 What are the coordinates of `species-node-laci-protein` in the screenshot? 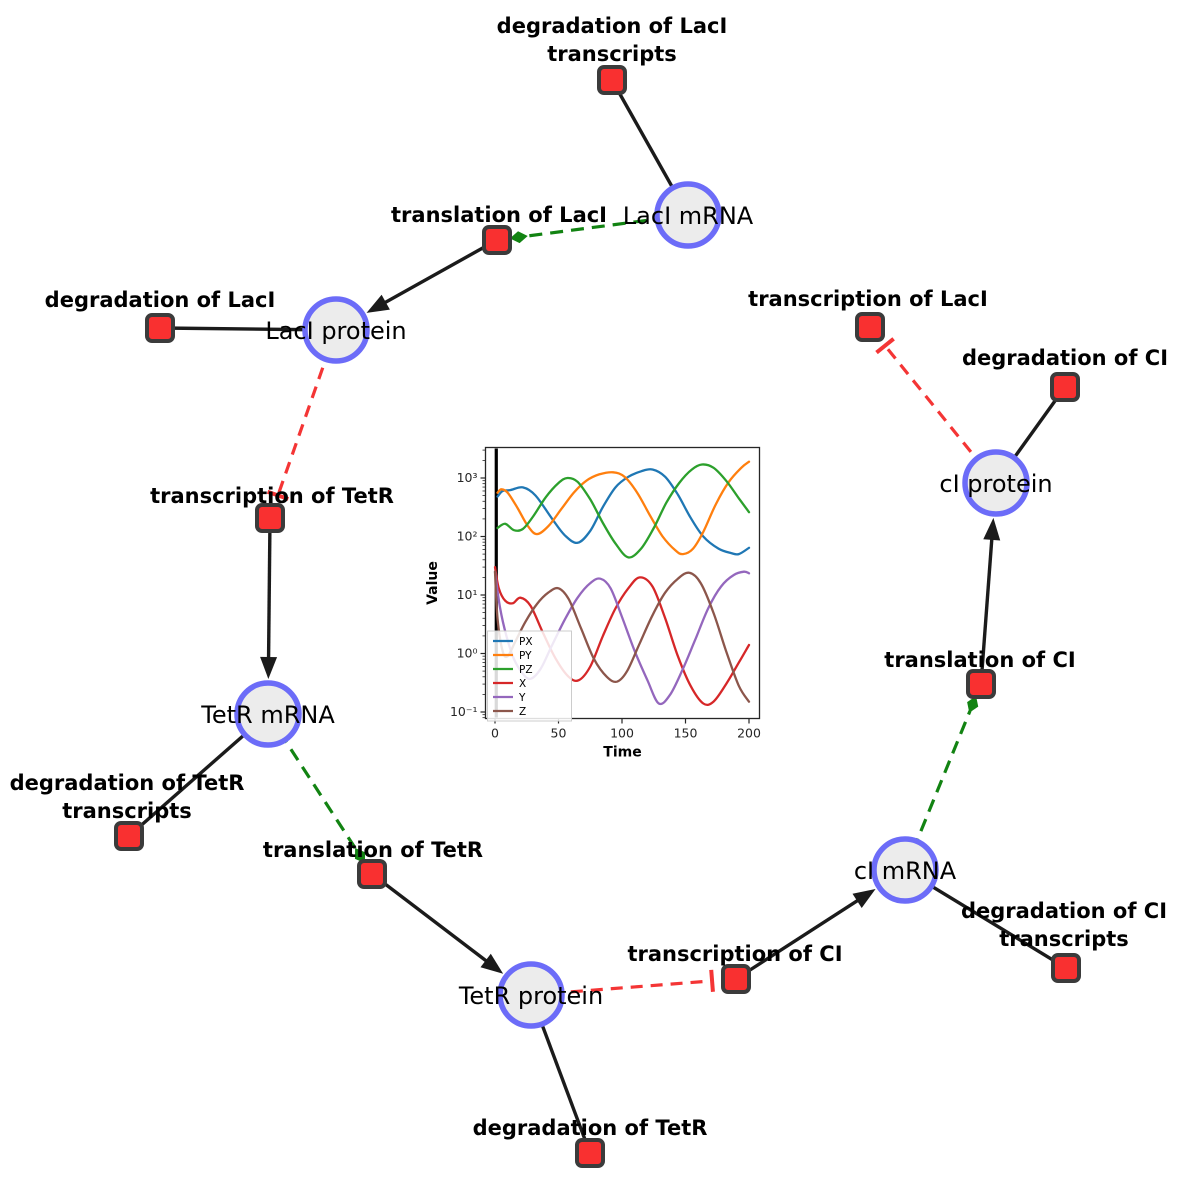 It's located at (336, 330).